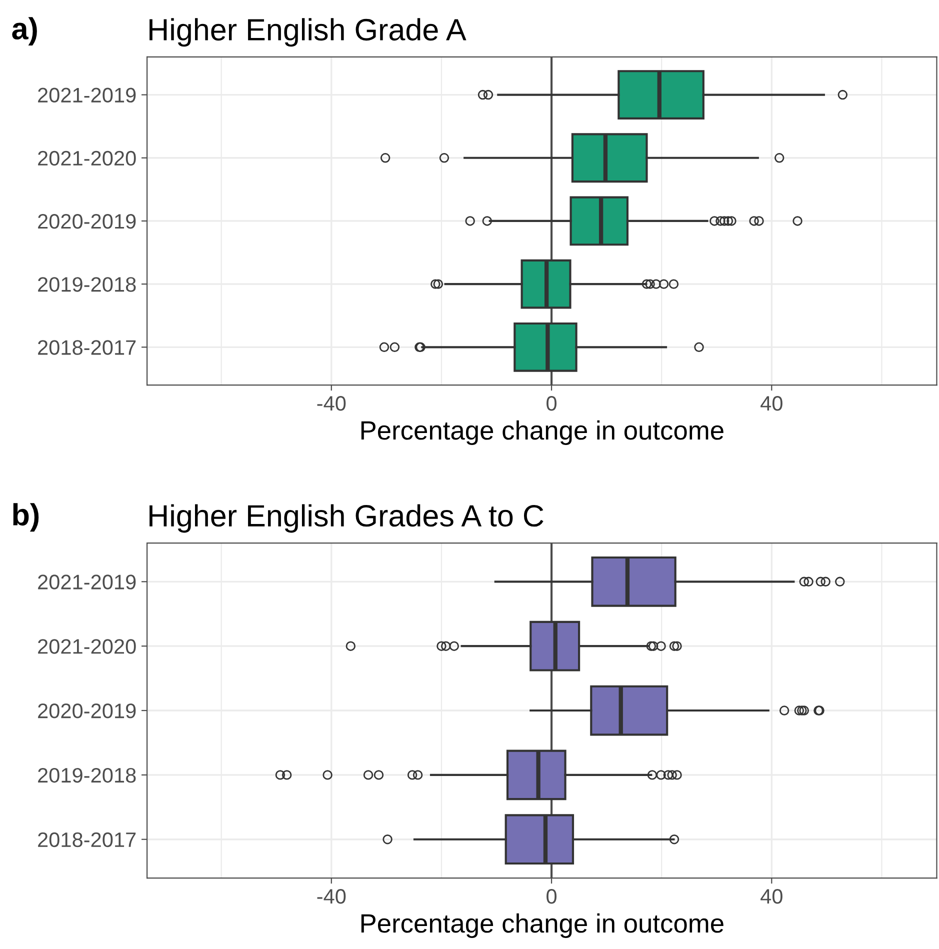 This screenshot has height=949, width=939. I want to click on chart-title: Higher English Grades A to C, so click(347, 518).